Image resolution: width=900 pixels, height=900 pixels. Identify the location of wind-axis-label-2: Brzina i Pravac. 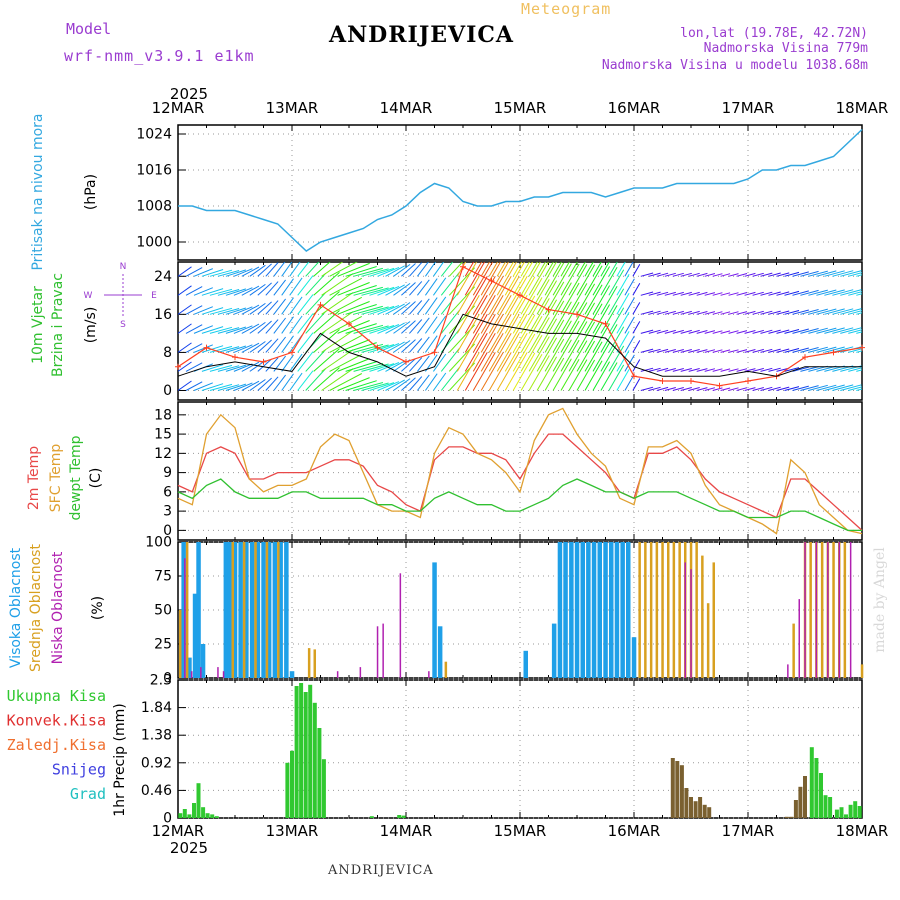
(58, 325).